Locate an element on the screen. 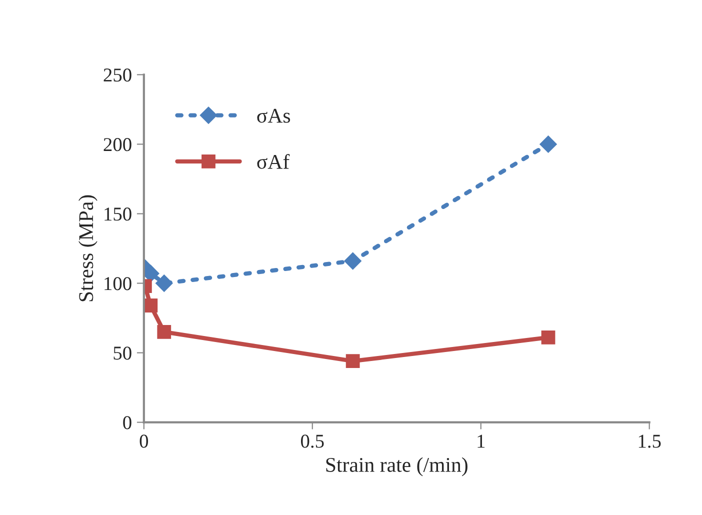  x-tick-label: 1 is located at coordinates (481, 441).